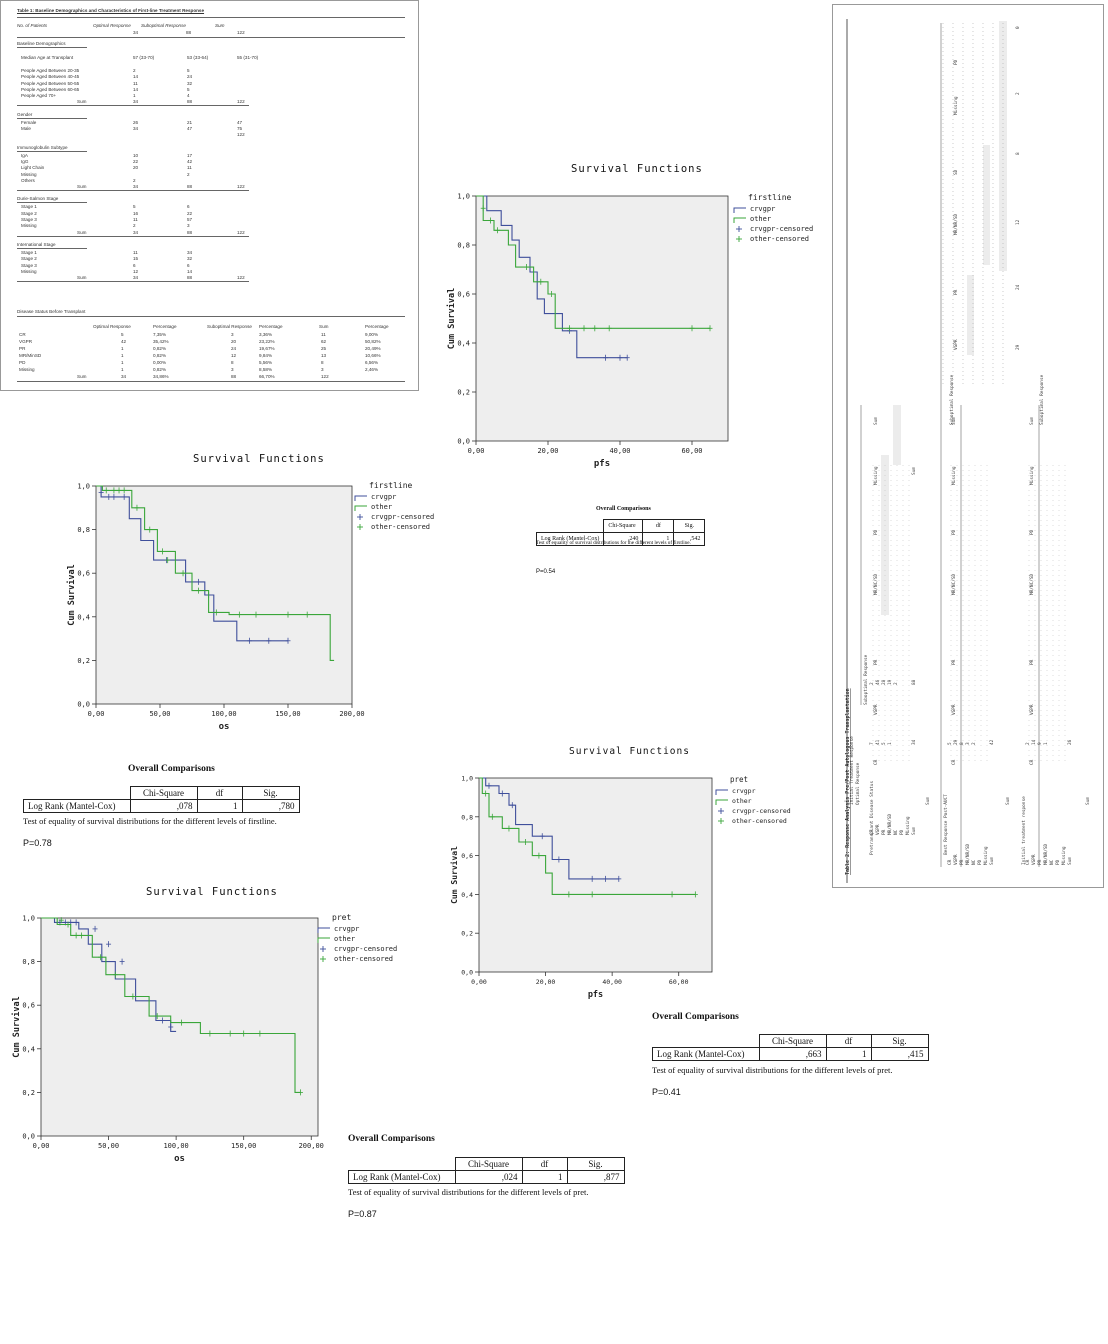 Image resolution: width=1108 pixels, height=1344 pixels. I want to click on doc2-cell: 1, so click(890, 743).